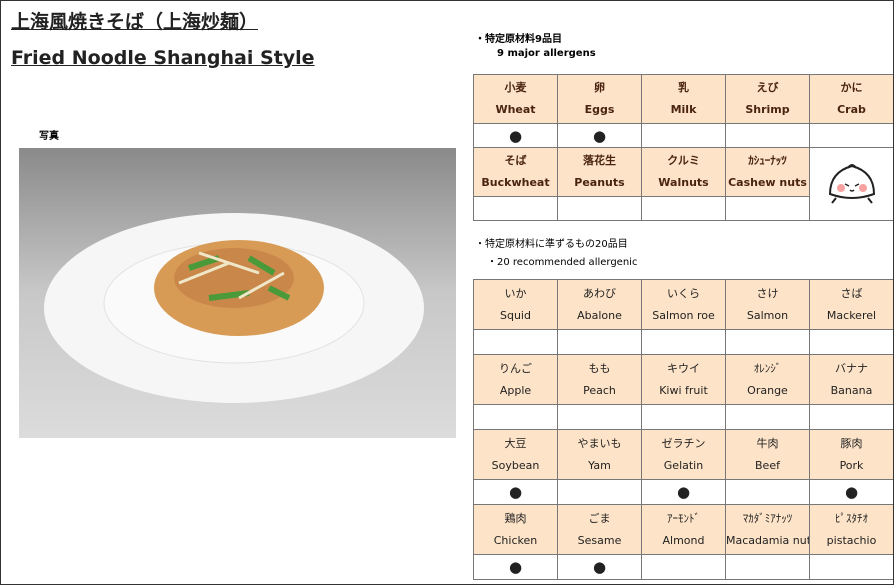 This screenshot has height=585, width=894. I want to click on allergen-jp: やまいも, so click(599, 443).